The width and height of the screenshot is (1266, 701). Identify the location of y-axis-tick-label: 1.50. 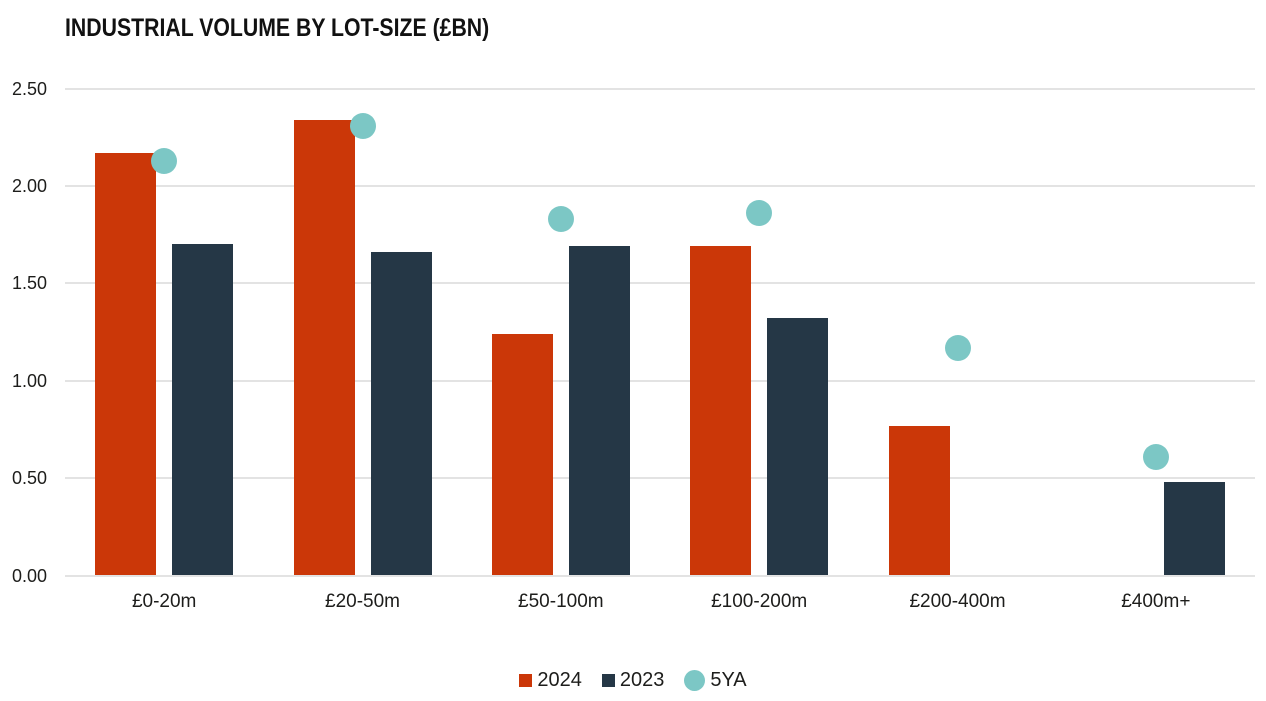
(29, 283).